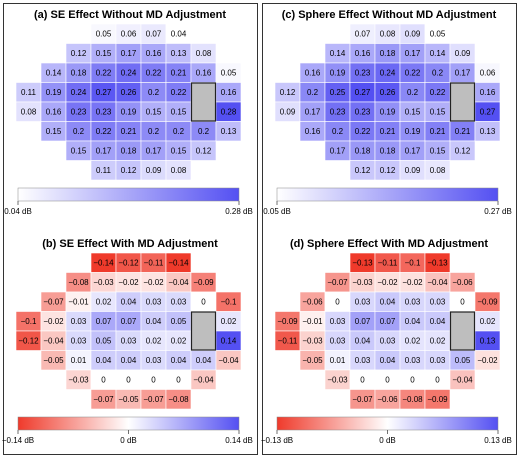 Image resolution: width=520 pixels, height=458 pixels. Describe the element at coordinates (104, 340) in the screenshot. I see `cell-label: 0.05` at that location.